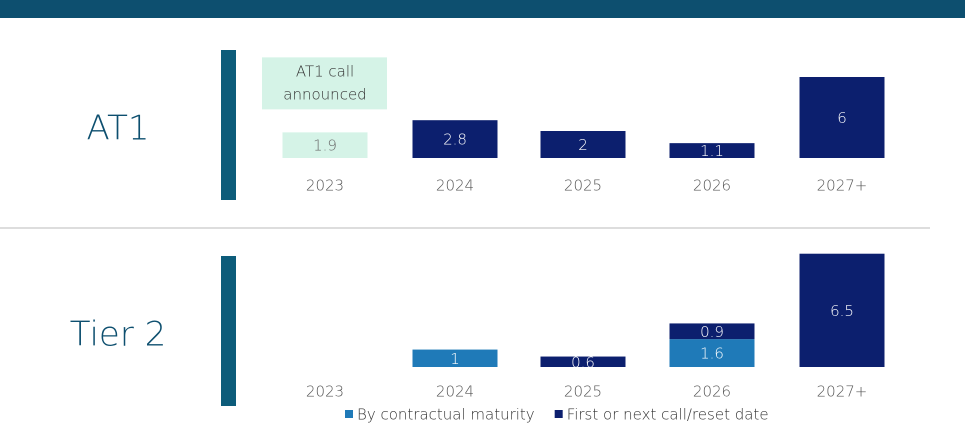  I want to click on value-label: 0.6, so click(583, 362).